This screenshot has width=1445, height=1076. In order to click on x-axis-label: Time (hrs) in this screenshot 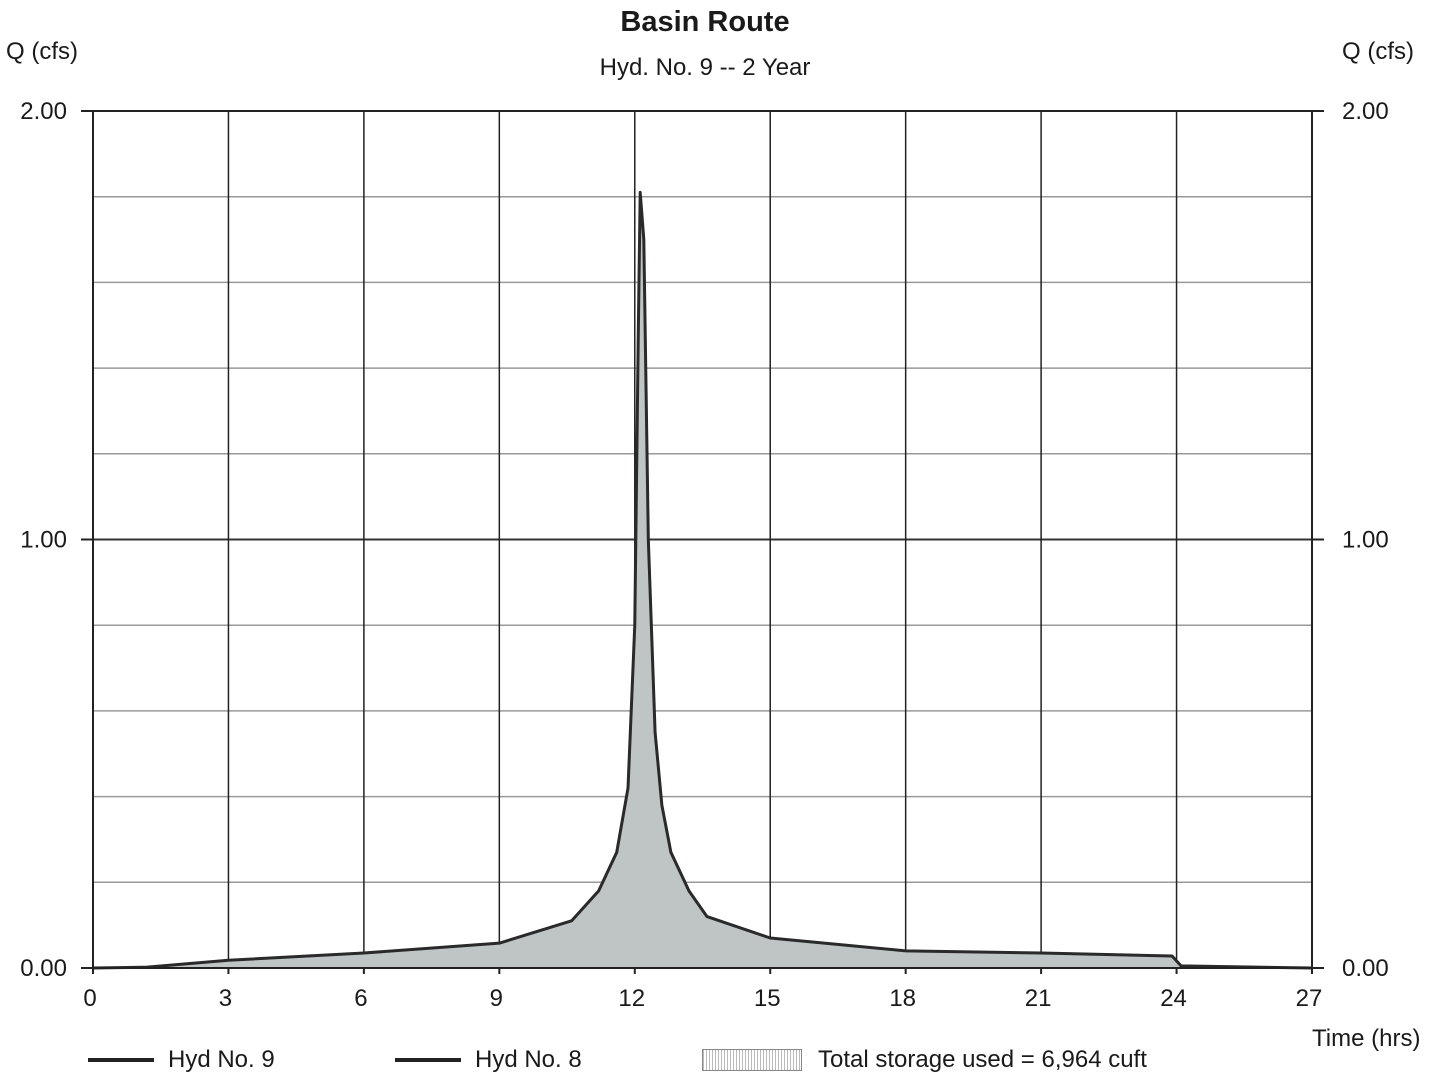, I will do `click(1366, 1038)`.